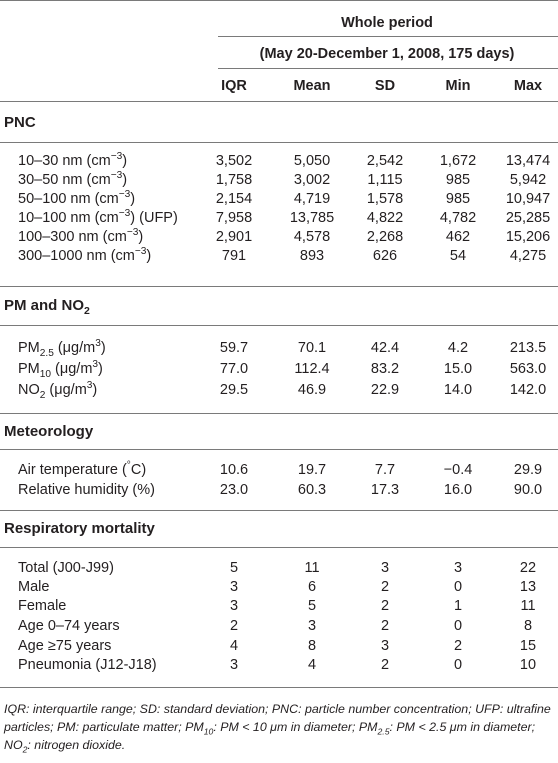 Image resolution: width=558 pixels, height=763 pixels. Describe the element at coordinates (312, 626) in the screenshot. I see `cell-mean: 3` at that location.